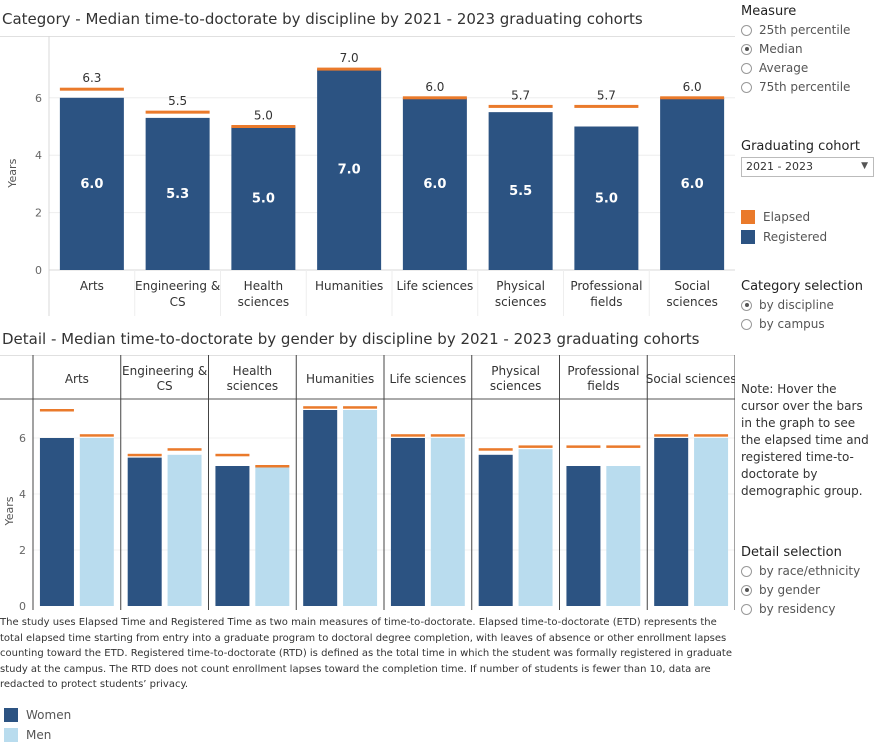 The height and width of the screenshot is (752, 877). What do you see at coordinates (779, 166) in the screenshot?
I see `cohort-value: 2021 - 2023` at bounding box center [779, 166].